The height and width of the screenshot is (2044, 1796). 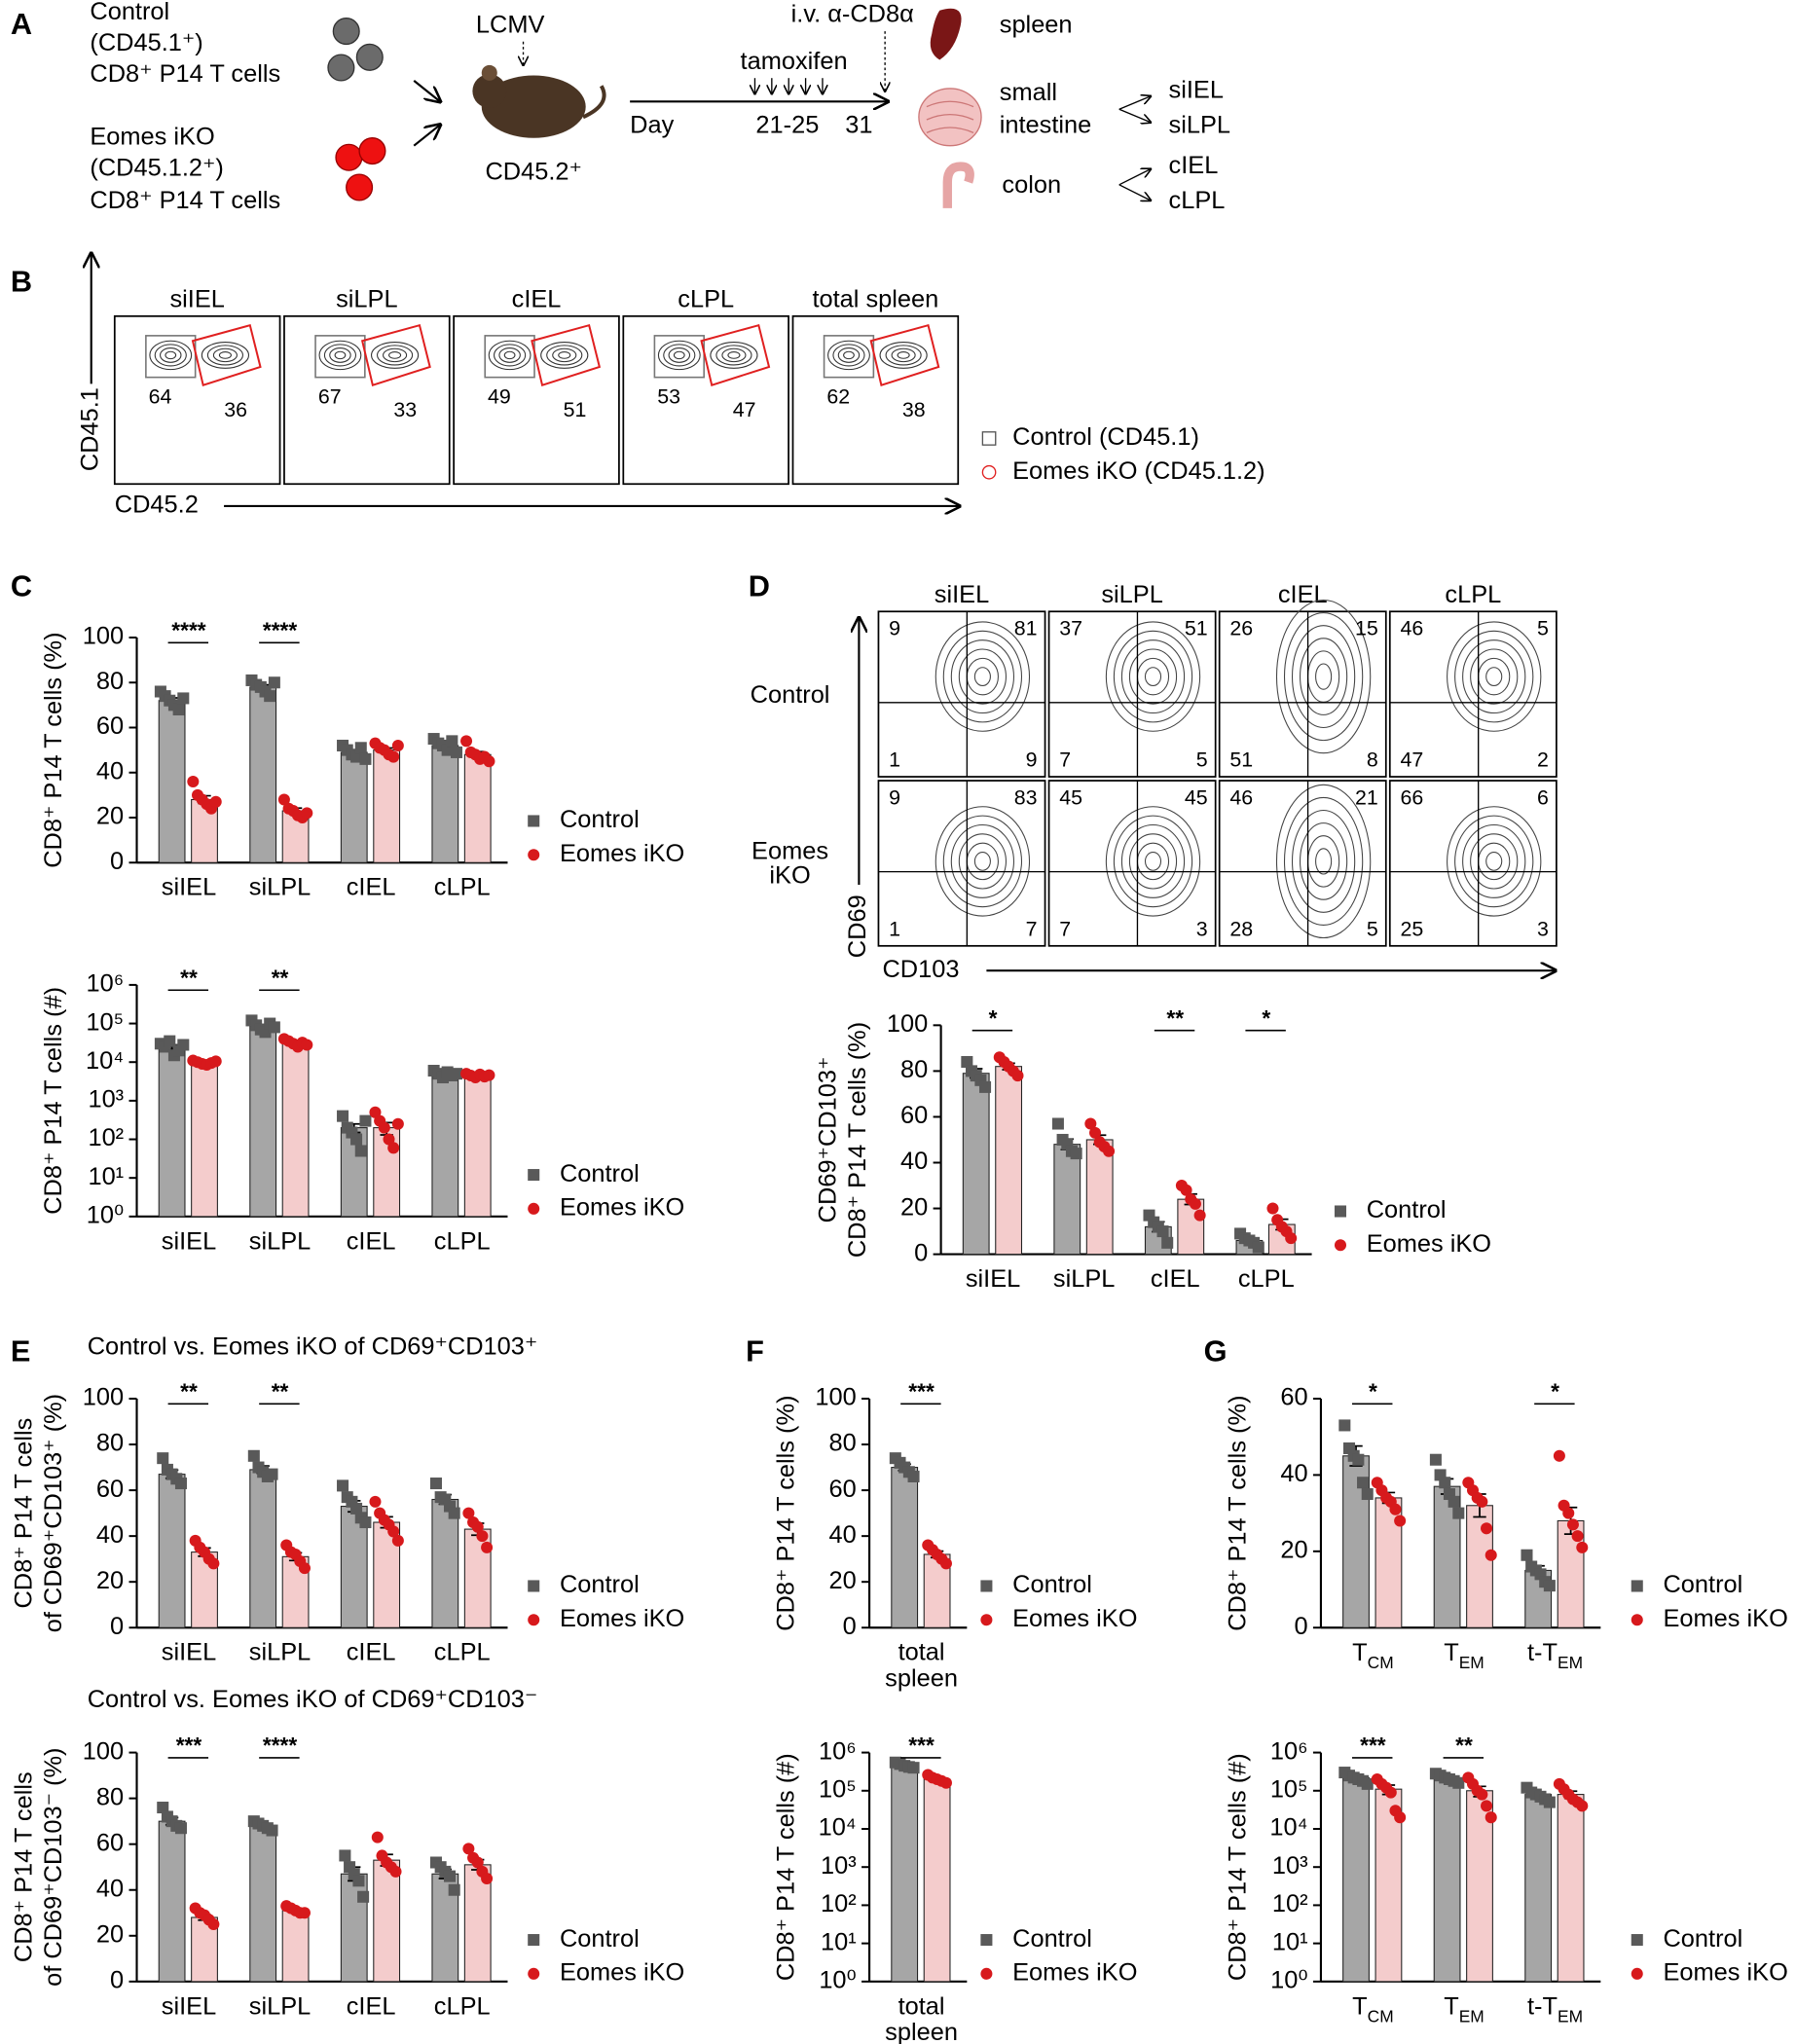 I want to click on intestine-icon, so click(x=950, y=118).